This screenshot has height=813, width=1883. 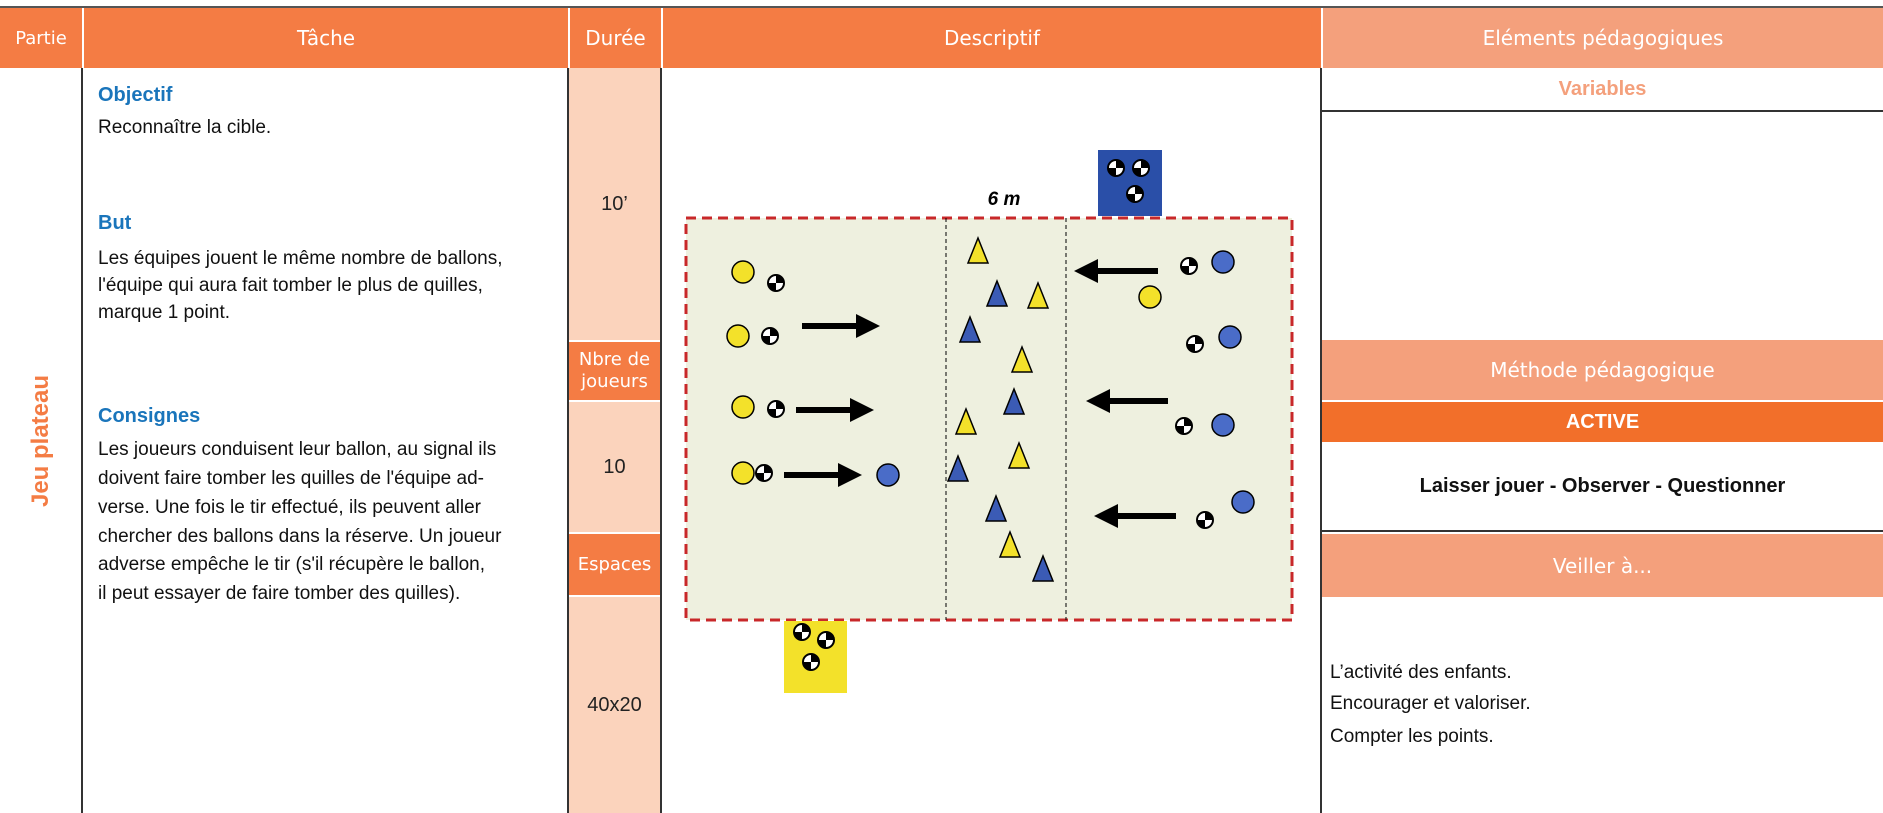 What do you see at coordinates (149, 416) in the screenshot?
I see `section-title: Consignes` at bounding box center [149, 416].